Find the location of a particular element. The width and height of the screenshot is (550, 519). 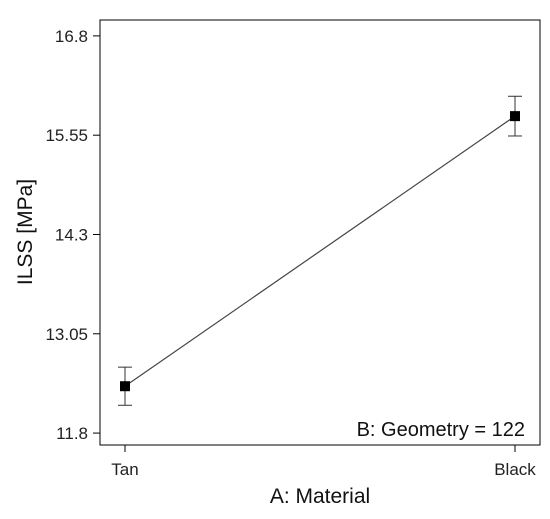

x-tick-label: Black is located at coordinates (515, 469).